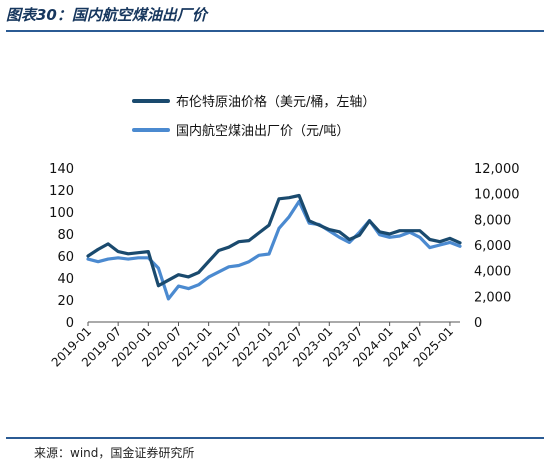 This screenshot has width=550, height=467. I want to click on title-rule, so click(275, 31).